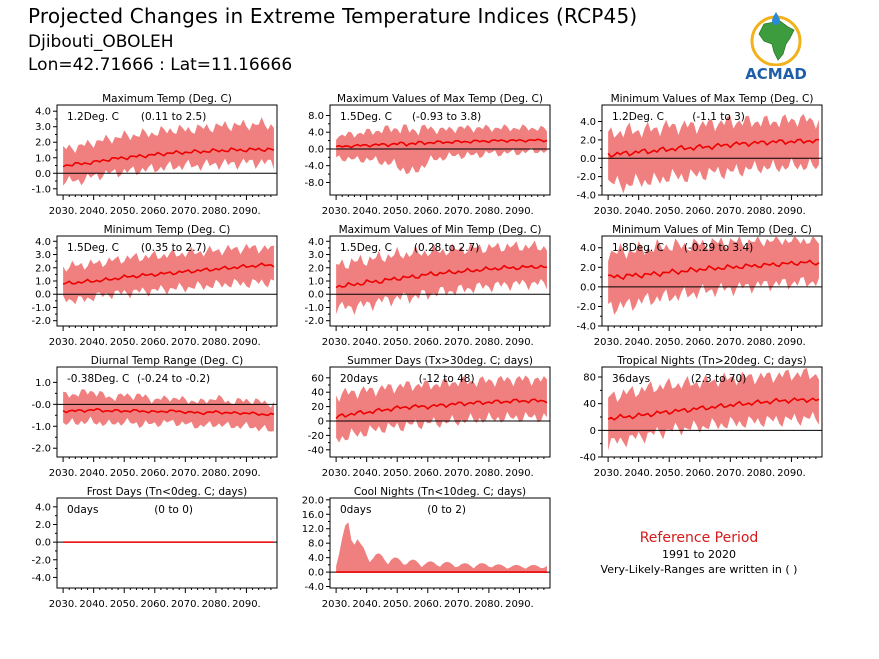 Image resolution: width=879 pixels, height=659 pixels. Describe the element at coordinates (593, 431) in the screenshot. I see `y-tick-label: 0` at that location.